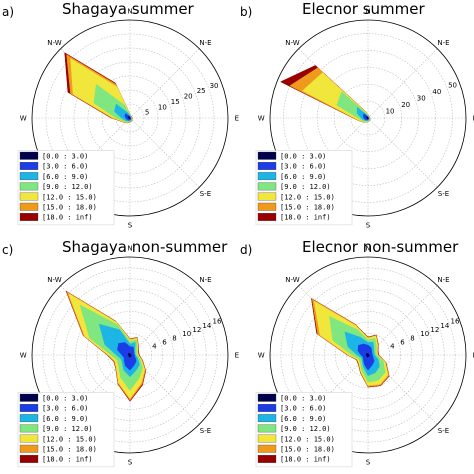 Image resolution: width=474 pixels, height=474 pixels. Describe the element at coordinates (7, 250) in the screenshot. I see `panel-label: c)` at that location.